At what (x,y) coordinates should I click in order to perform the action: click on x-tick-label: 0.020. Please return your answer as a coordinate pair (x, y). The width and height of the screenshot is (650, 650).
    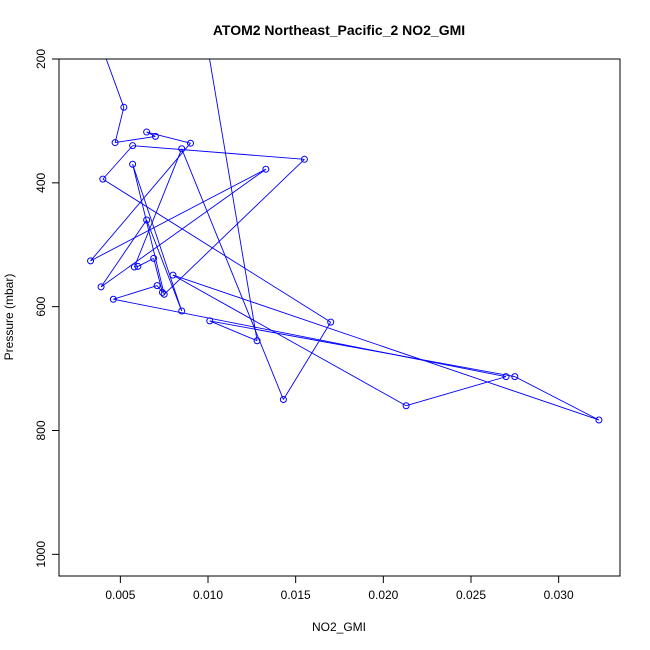
    Looking at the image, I should click on (383, 595).